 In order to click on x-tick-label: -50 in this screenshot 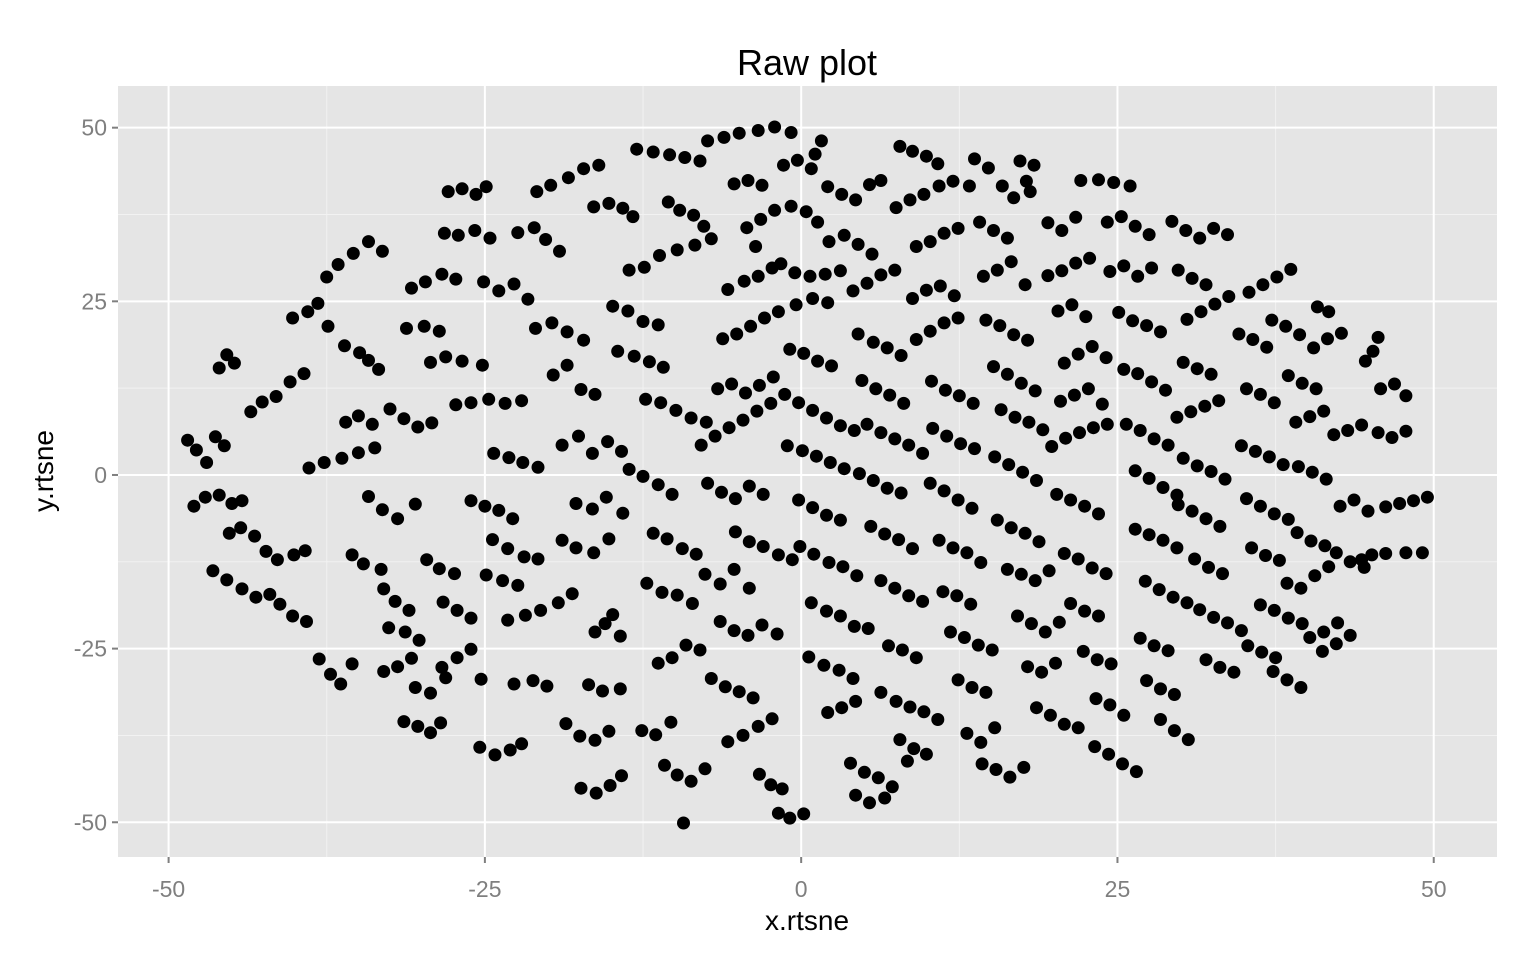, I will do `click(168, 889)`.